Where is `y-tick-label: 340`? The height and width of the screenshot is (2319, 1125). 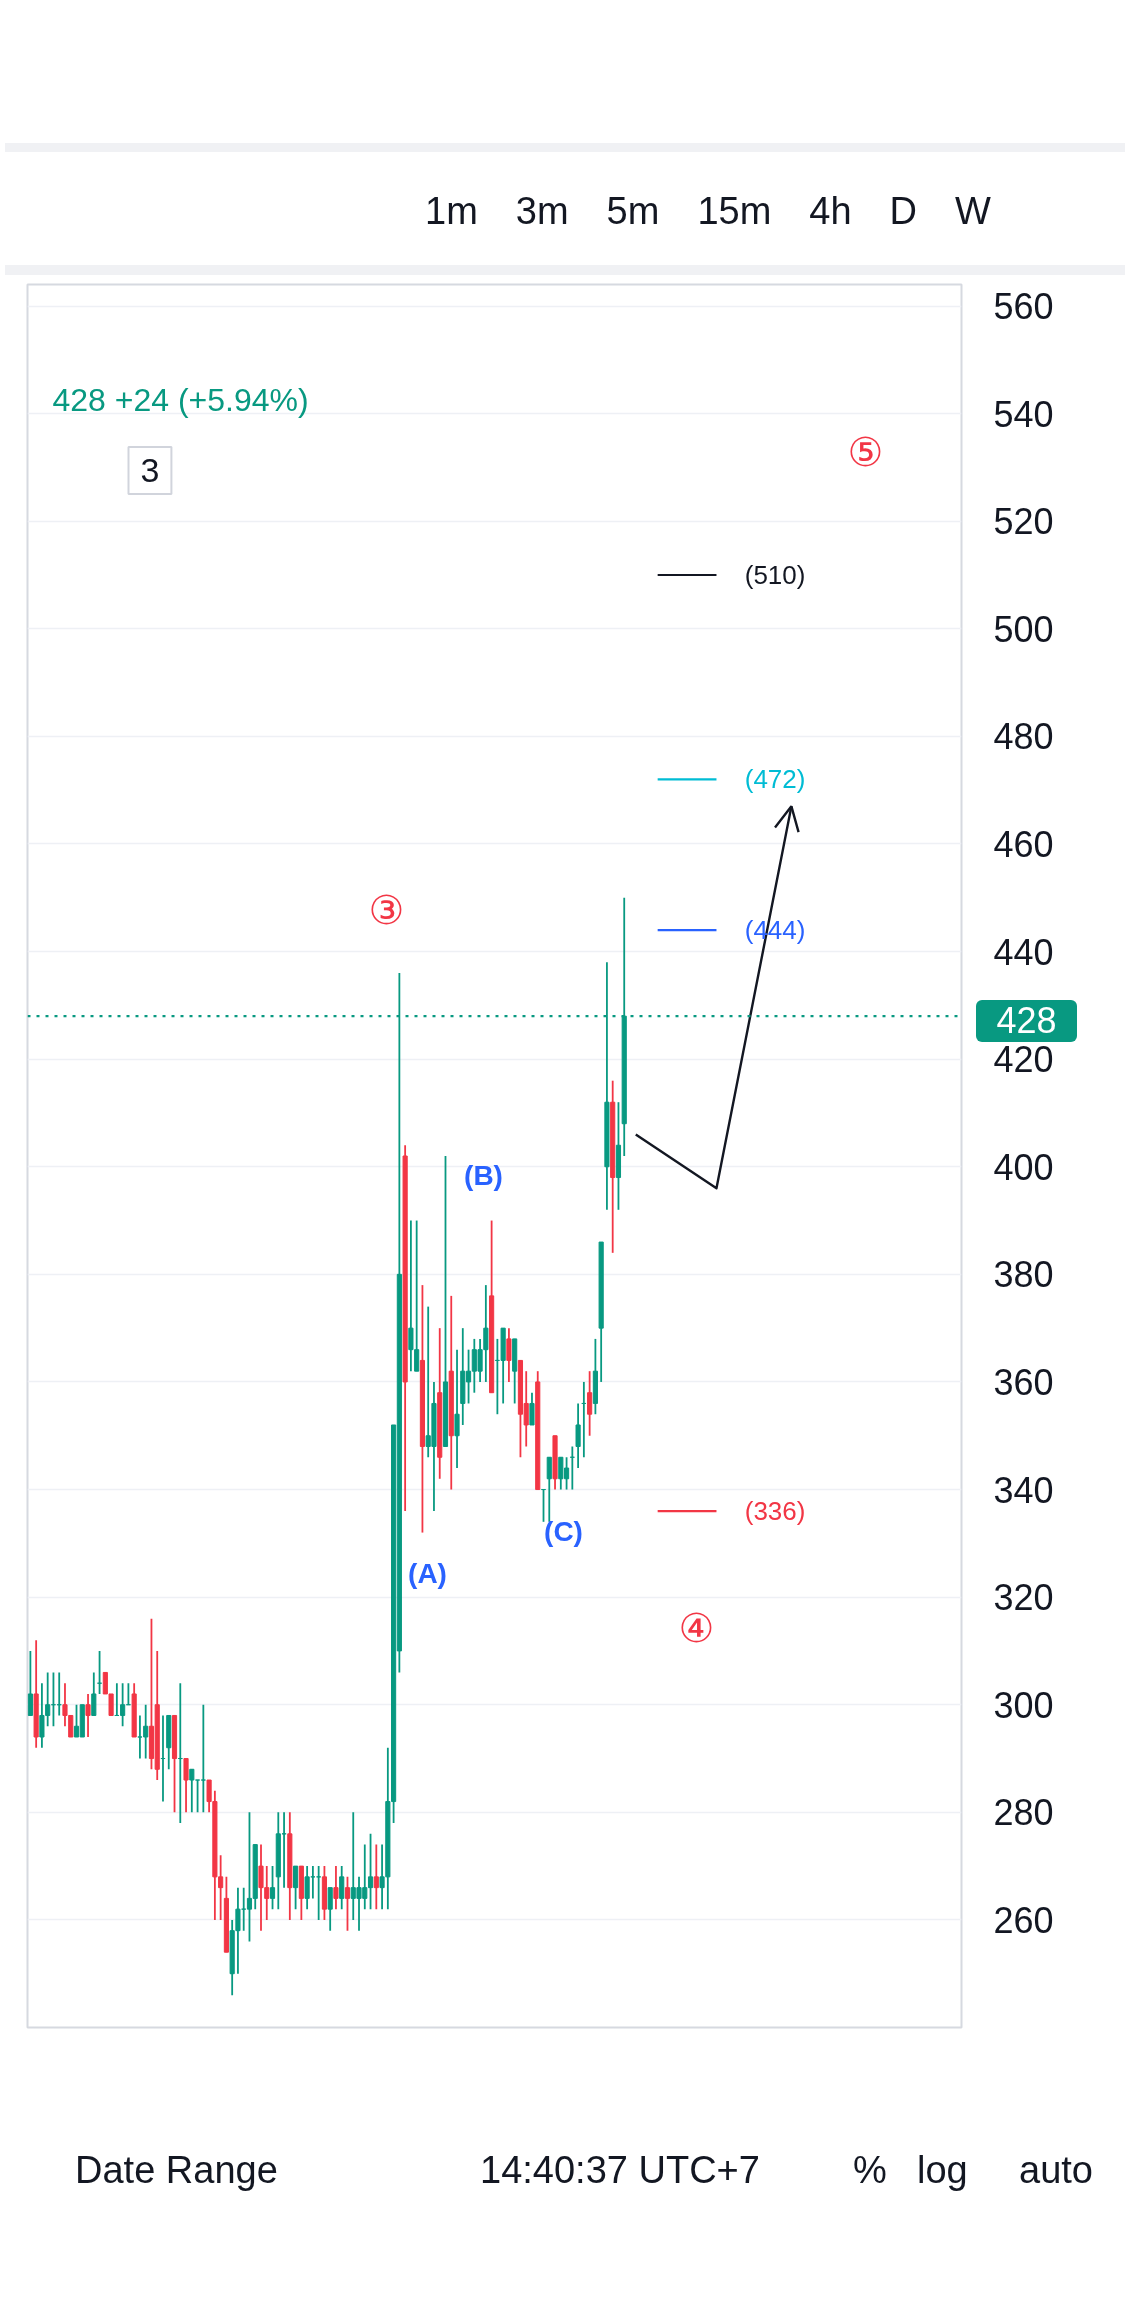
y-tick-label: 340 is located at coordinates (1023, 1490).